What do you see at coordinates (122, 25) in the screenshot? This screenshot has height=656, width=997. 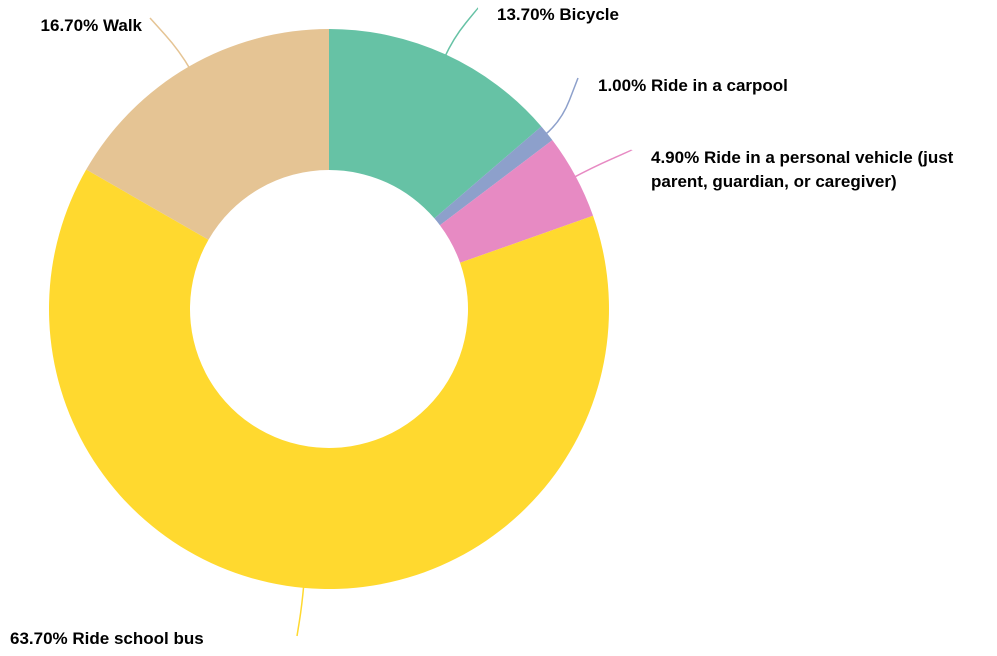 I see `category-label: Walk` at bounding box center [122, 25].